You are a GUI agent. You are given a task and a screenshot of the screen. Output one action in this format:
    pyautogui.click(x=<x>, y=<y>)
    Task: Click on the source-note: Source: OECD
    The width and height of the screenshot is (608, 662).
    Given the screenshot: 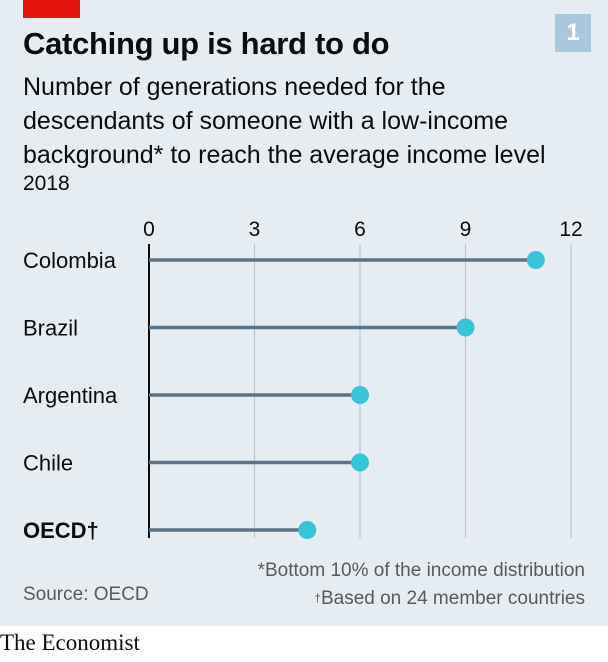 What is the action you would take?
    pyautogui.click(x=86, y=594)
    